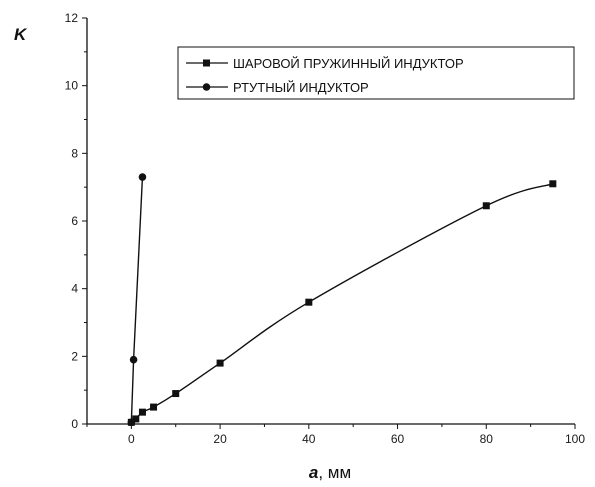  Describe the element at coordinates (21, 34) in the screenshot. I see `y-axis-label: K` at that location.